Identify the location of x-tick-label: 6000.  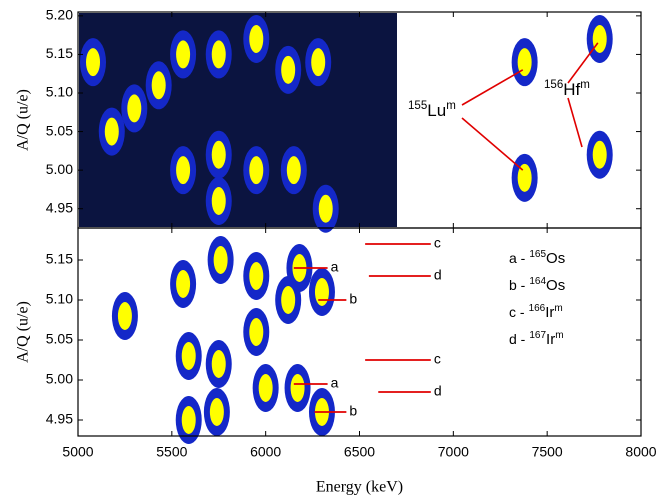
(265, 452).